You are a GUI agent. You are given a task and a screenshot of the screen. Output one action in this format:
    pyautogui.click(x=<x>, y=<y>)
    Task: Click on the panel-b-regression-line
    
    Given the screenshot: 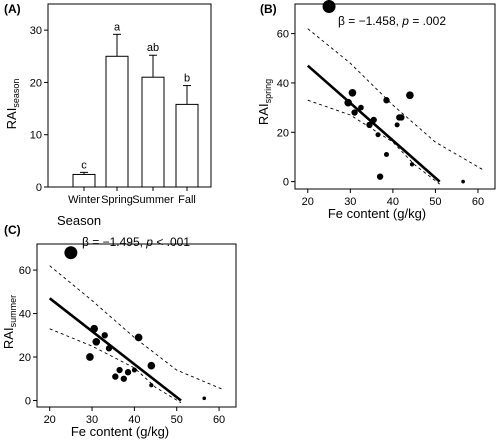 What is the action you would take?
    pyautogui.click(x=373, y=123)
    